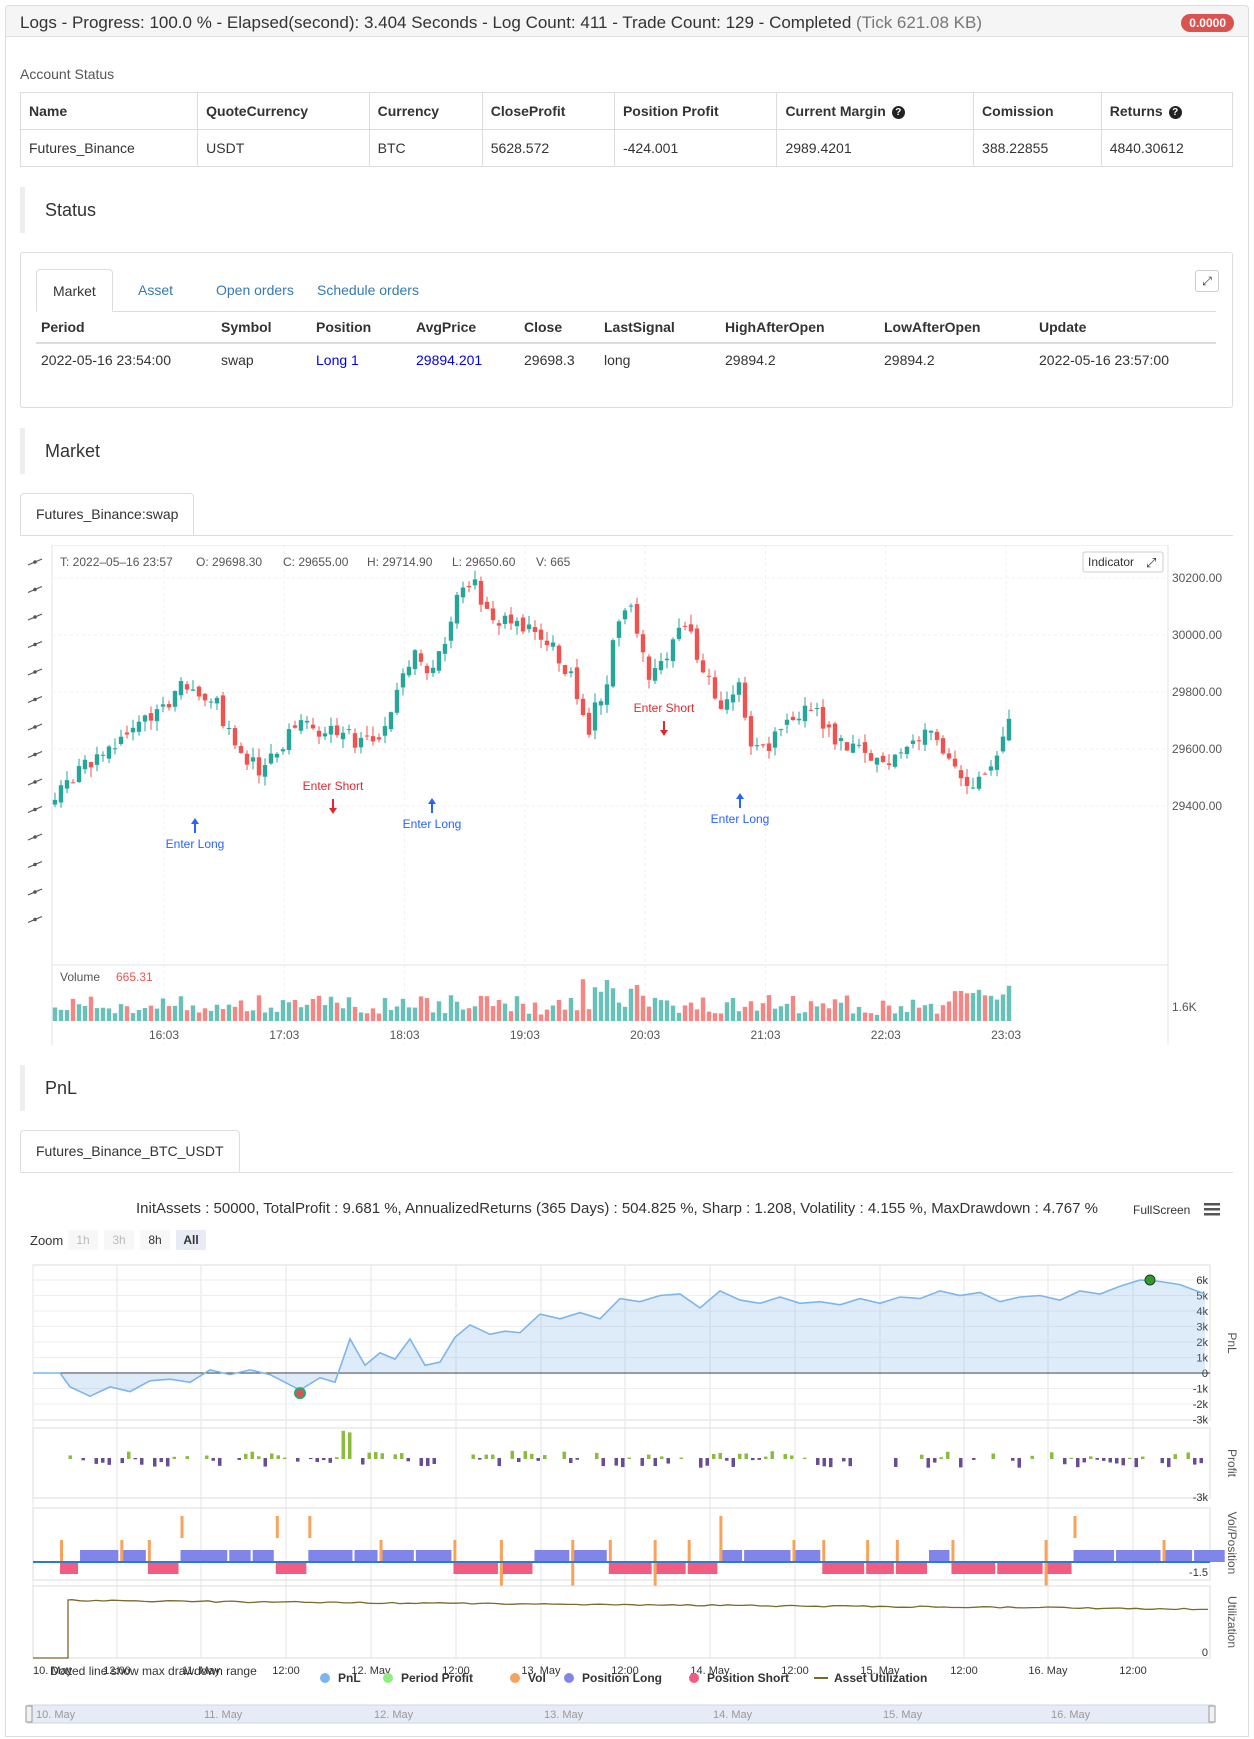 The height and width of the screenshot is (1739, 1254). What do you see at coordinates (1161, 1210) in the screenshot?
I see `fullscreen-button: FullScreen` at bounding box center [1161, 1210].